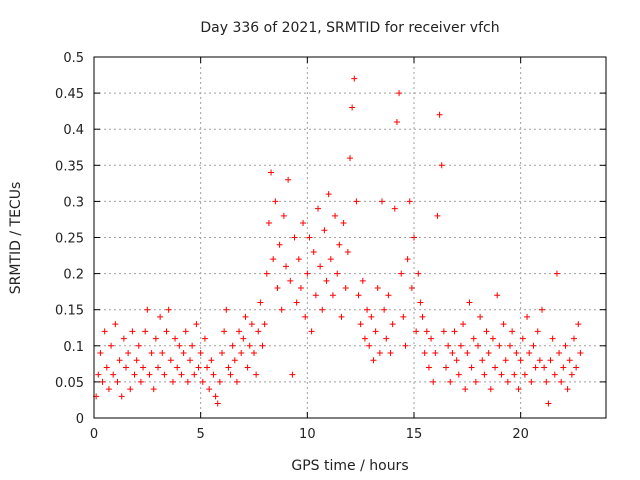 This screenshot has height=480, width=640. Describe the element at coordinates (69, 383) in the screenshot. I see `y-tick-label: 0.05` at that location.